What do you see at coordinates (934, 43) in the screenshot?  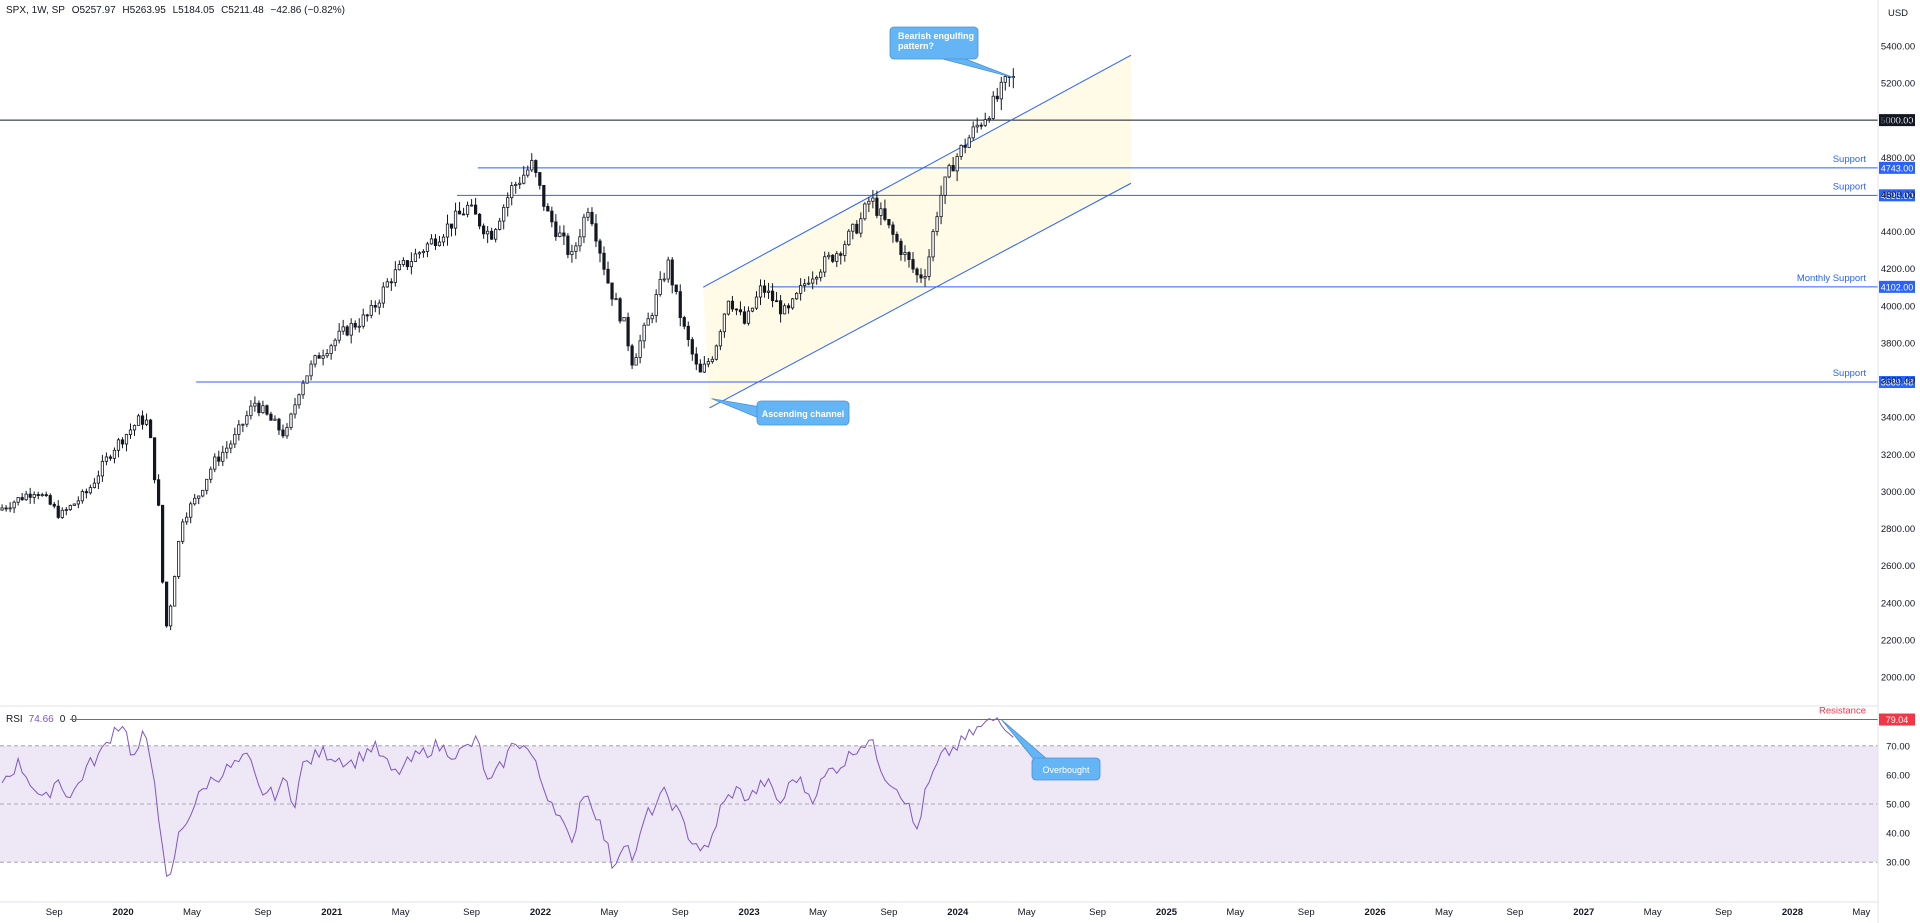 I see `bearish-engulfing-callout-box` at bounding box center [934, 43].